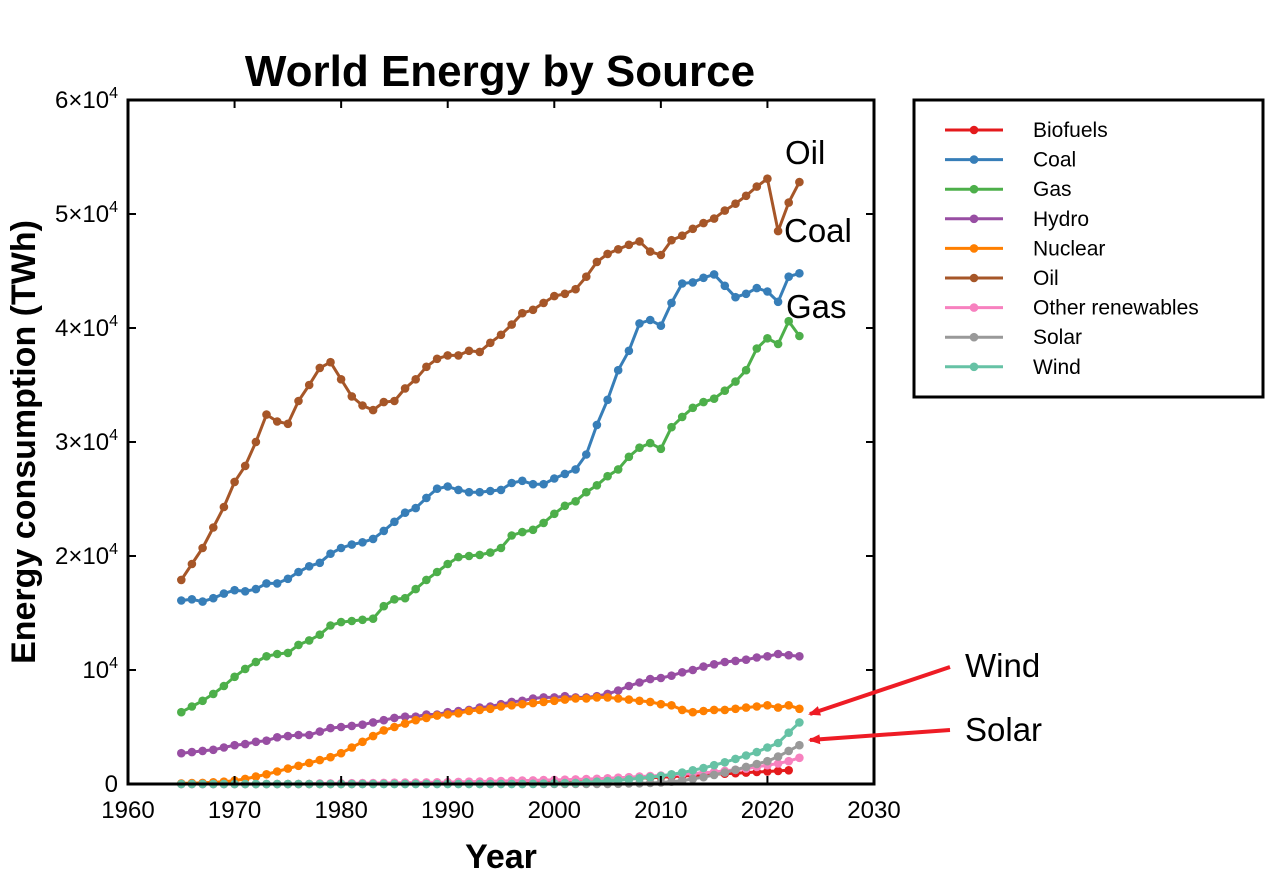  I want to click on y-tick-label: 2×10⁴, so click(86, 555).